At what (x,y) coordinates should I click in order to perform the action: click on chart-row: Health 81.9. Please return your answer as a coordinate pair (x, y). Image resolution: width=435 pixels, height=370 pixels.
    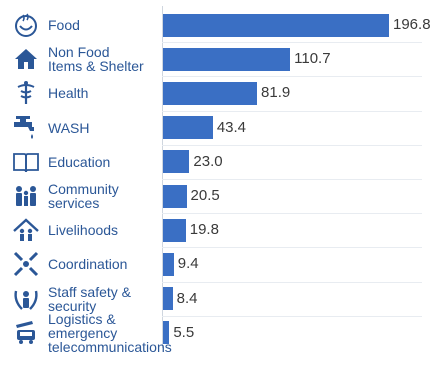
    Looking at the image, I should click on (217, 93).